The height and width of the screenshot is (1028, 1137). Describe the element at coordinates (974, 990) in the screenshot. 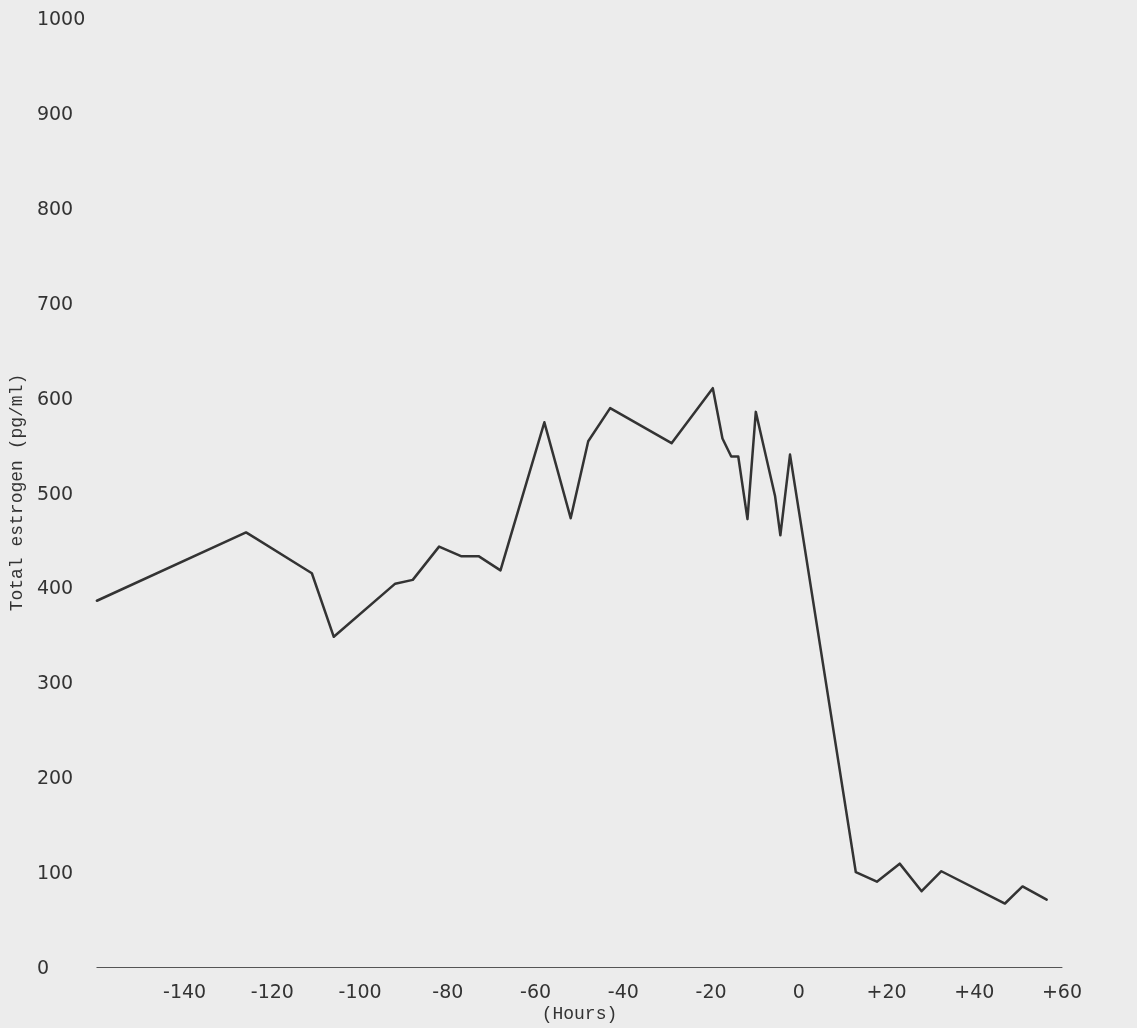

I see `x-tick-label: +40` at that location.